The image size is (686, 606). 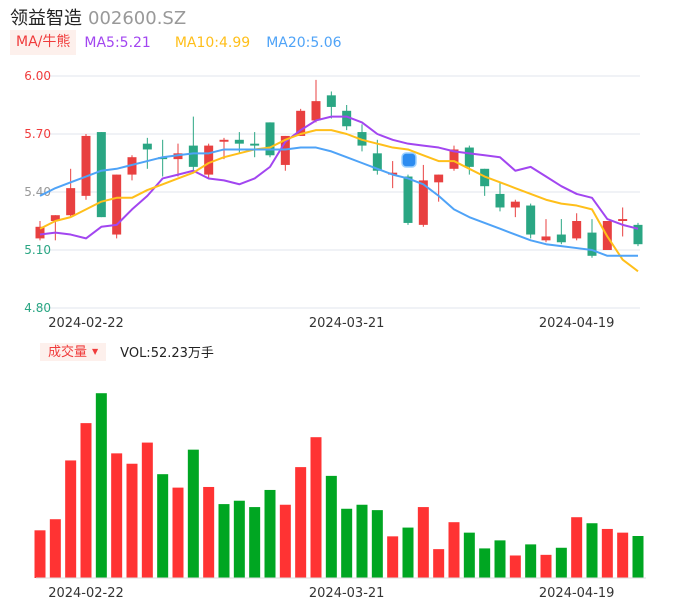 What do you see at coordinates (37, 250) in the screenshot?
I see `y-tick-label: 5.10` at bounding box center [37, 250].